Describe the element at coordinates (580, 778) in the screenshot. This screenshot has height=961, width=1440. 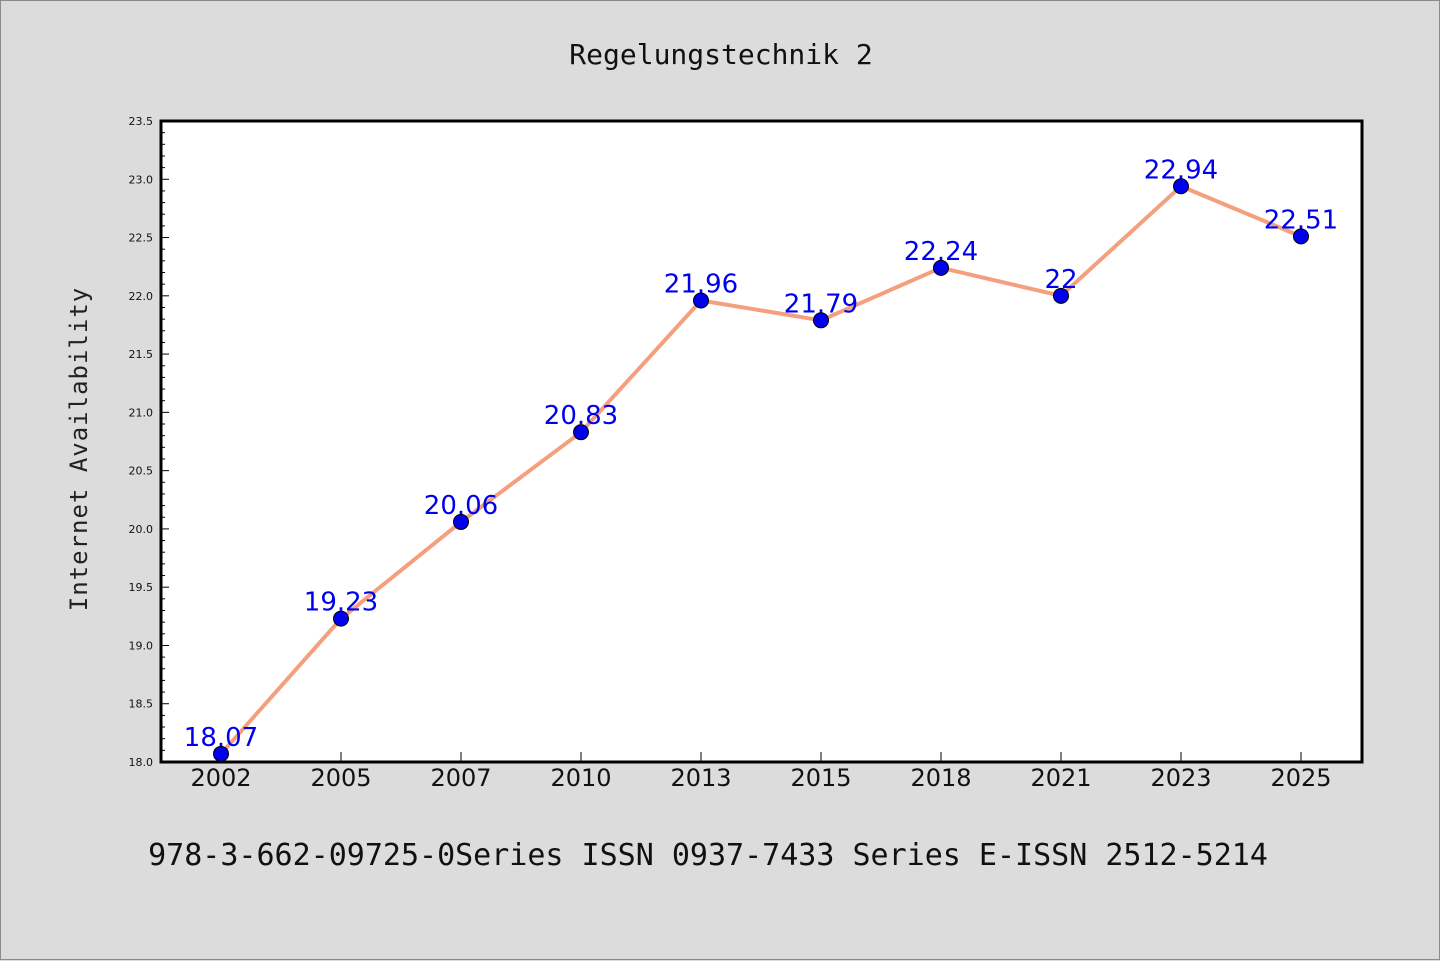
I see `x-tick-label: 2010` at that location.